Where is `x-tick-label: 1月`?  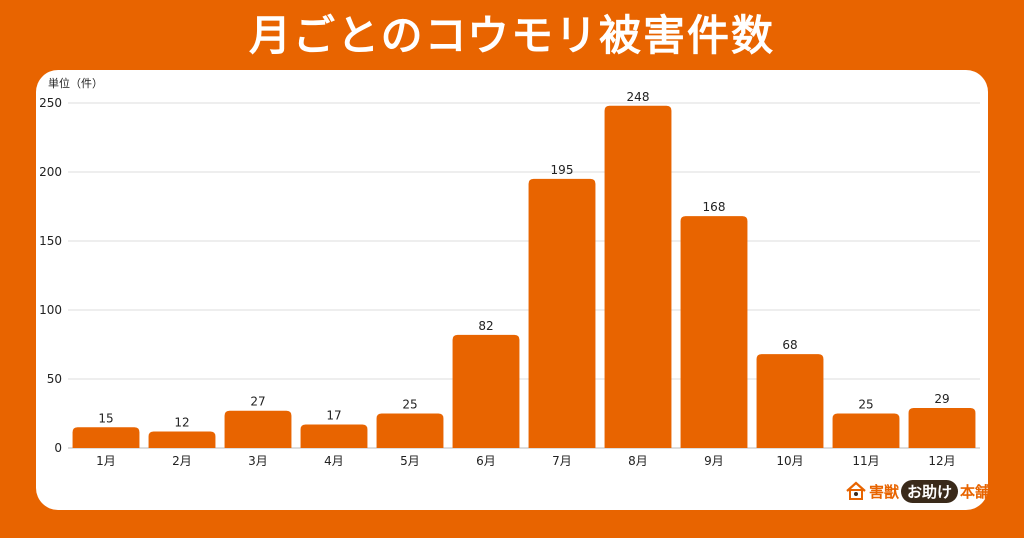
x-tick-label: 1月 is located at coordinates (106, 461).